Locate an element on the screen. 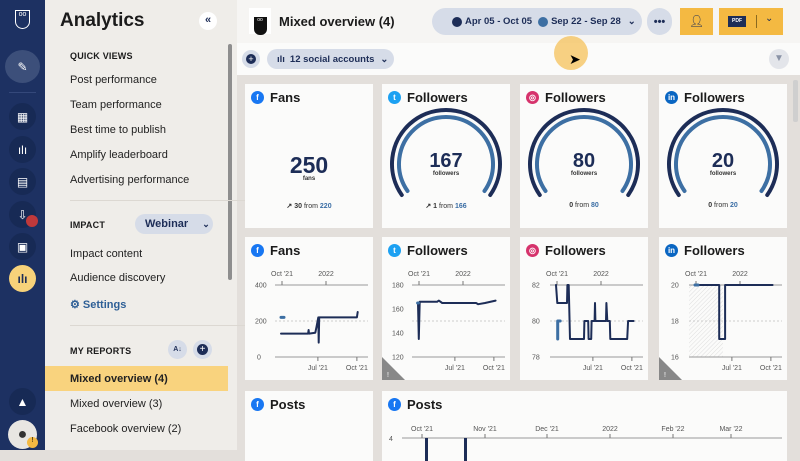  export-pdf-button: PDF ⌄ is located at coordinates (751, 21).